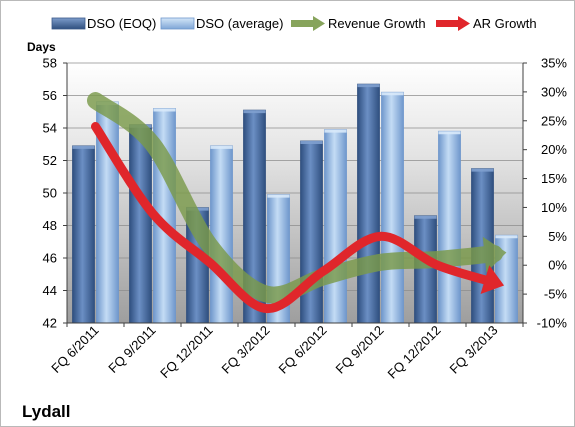  I want to click on legend-item-revenue-growth: Revenue Growth, so click(358, 23).